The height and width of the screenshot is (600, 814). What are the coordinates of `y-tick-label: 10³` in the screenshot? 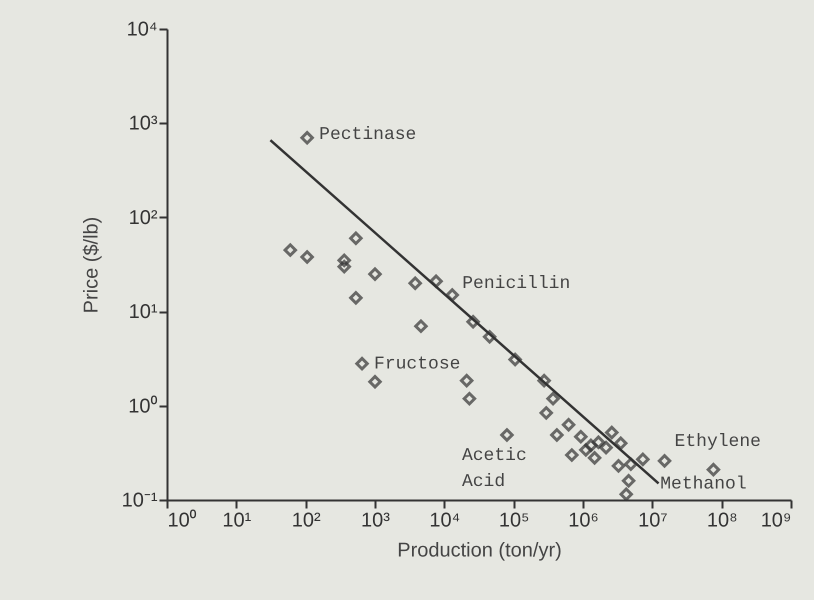 It's located at (143, 123).